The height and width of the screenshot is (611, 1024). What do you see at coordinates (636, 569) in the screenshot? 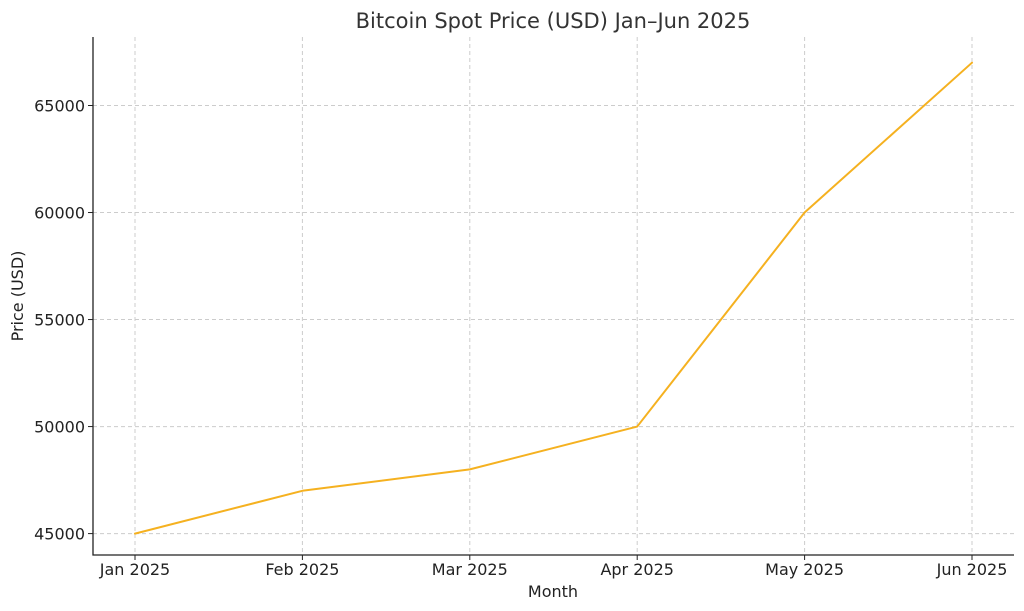
I see `x-tick-label: Apr 2025` at bounding box center [636, 569].